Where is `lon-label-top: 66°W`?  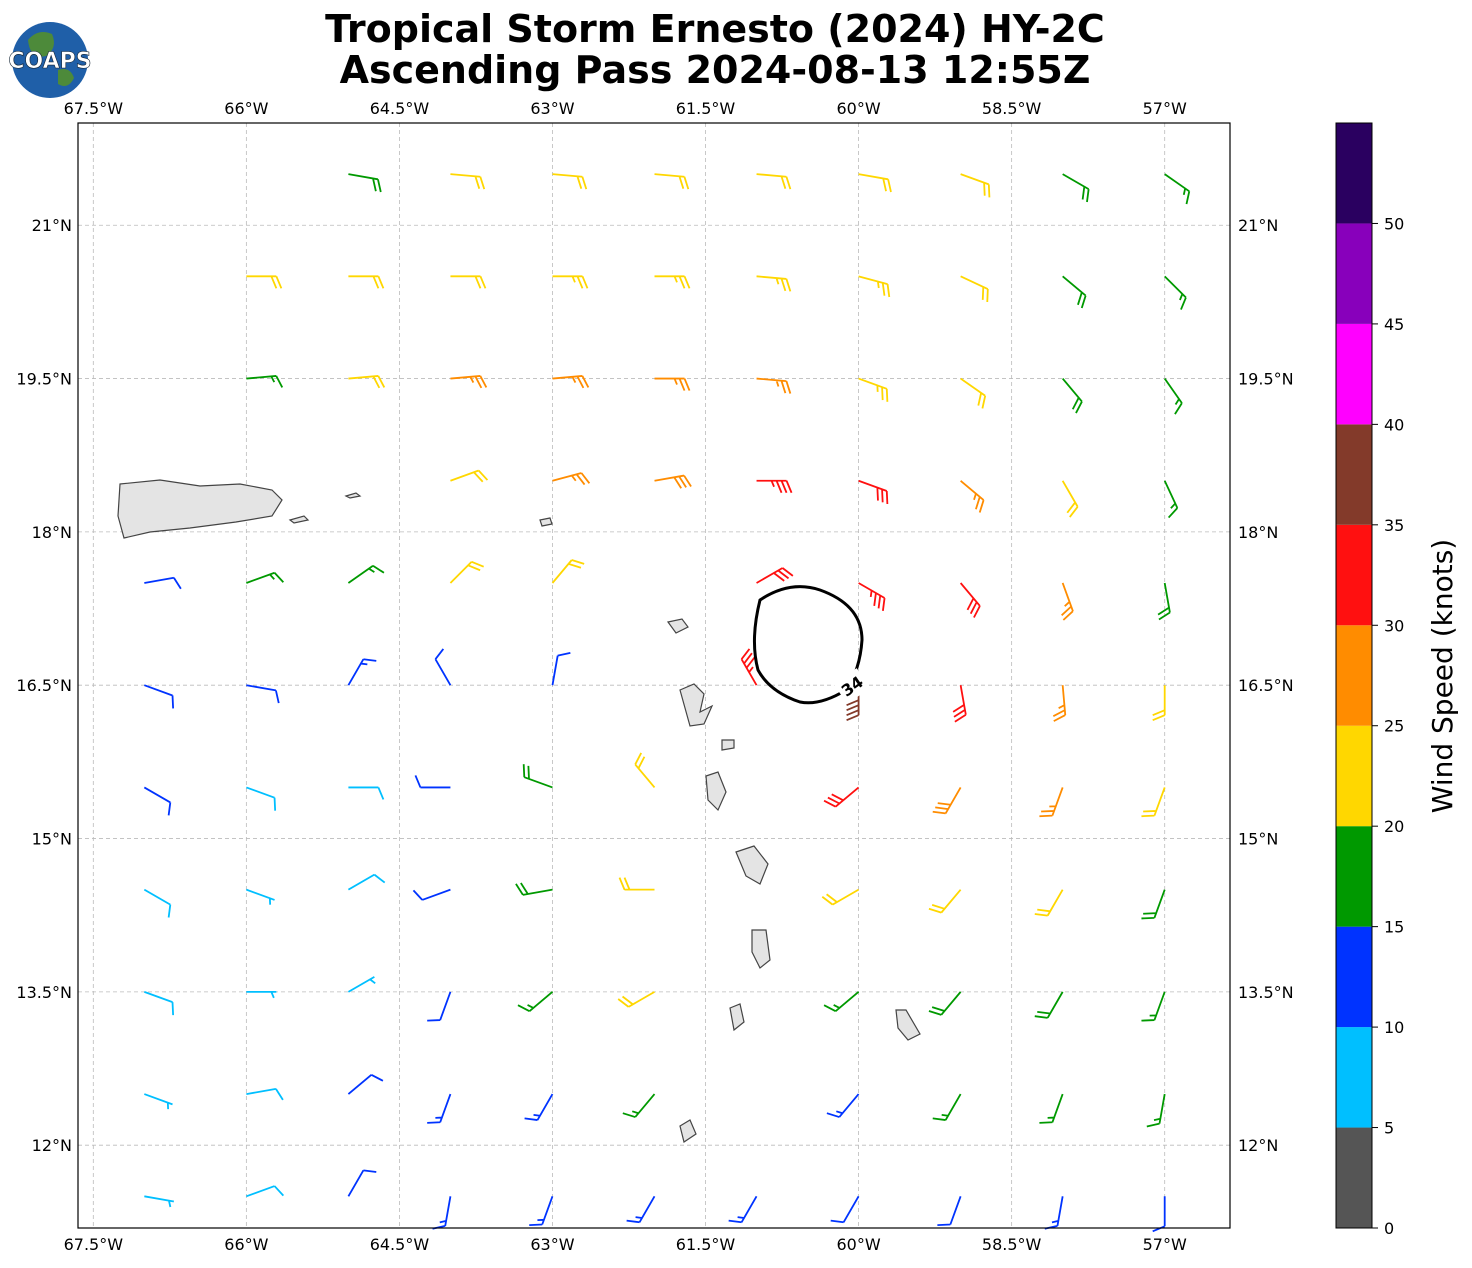 lon-label-top: 66°W is located at coordinates (246, 108).